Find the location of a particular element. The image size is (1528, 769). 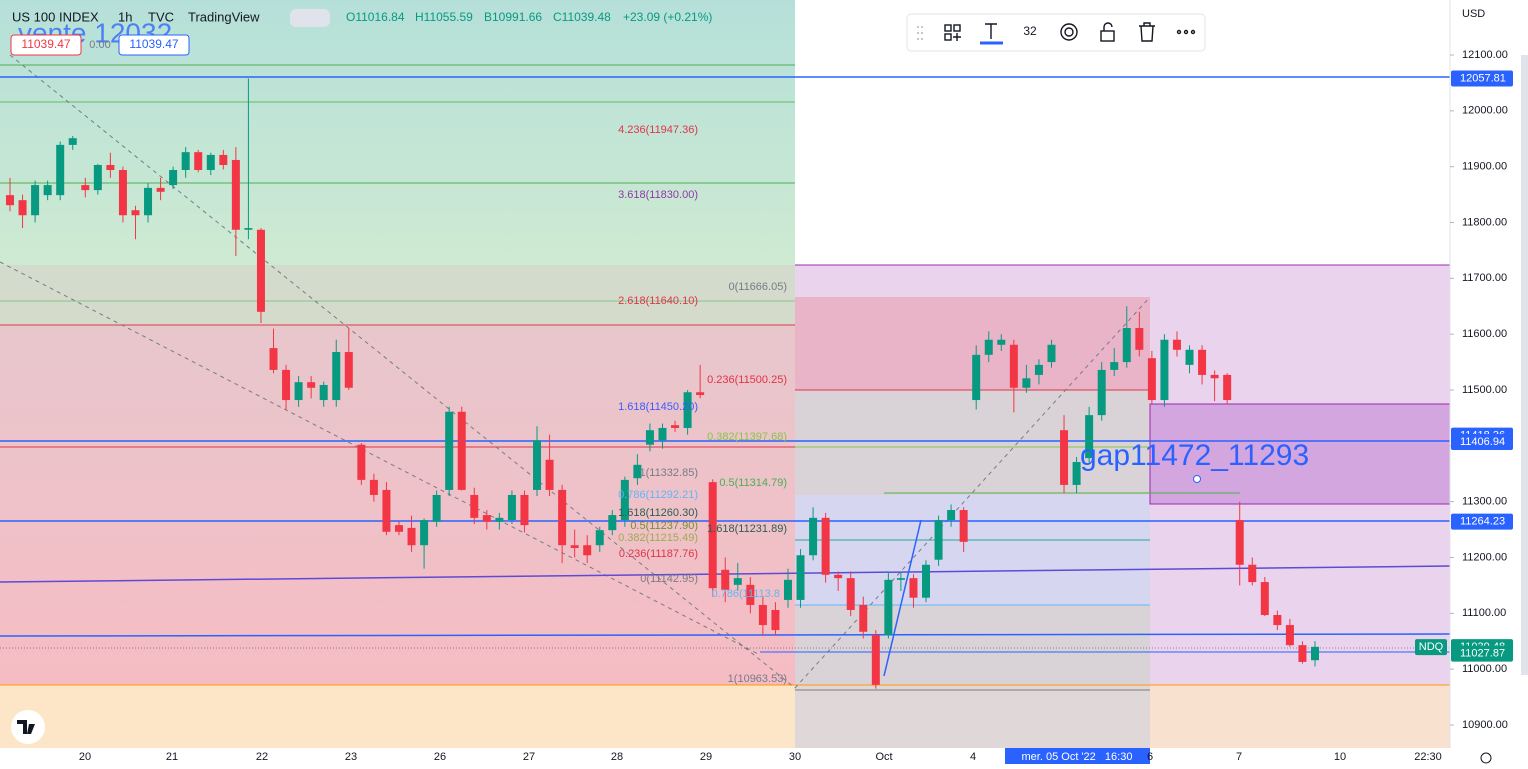

settings-icon is located at coordinates (1486, 758).